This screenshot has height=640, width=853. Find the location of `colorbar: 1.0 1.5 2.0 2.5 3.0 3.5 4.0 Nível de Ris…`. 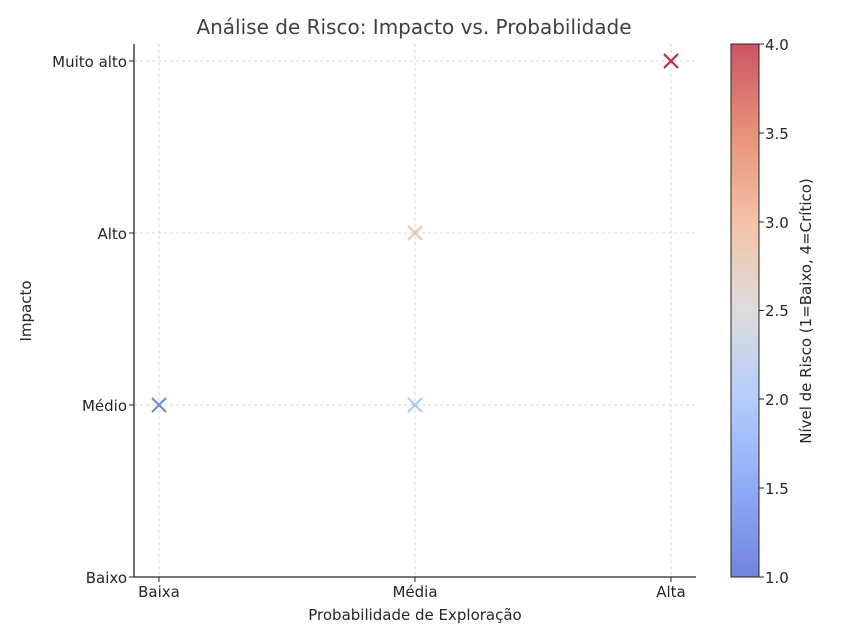

colorbar: 1.0 1.5 2.0 2.5 3.0 3.5 4.0 Nível de Ris… is located at coordinates (772, 311).